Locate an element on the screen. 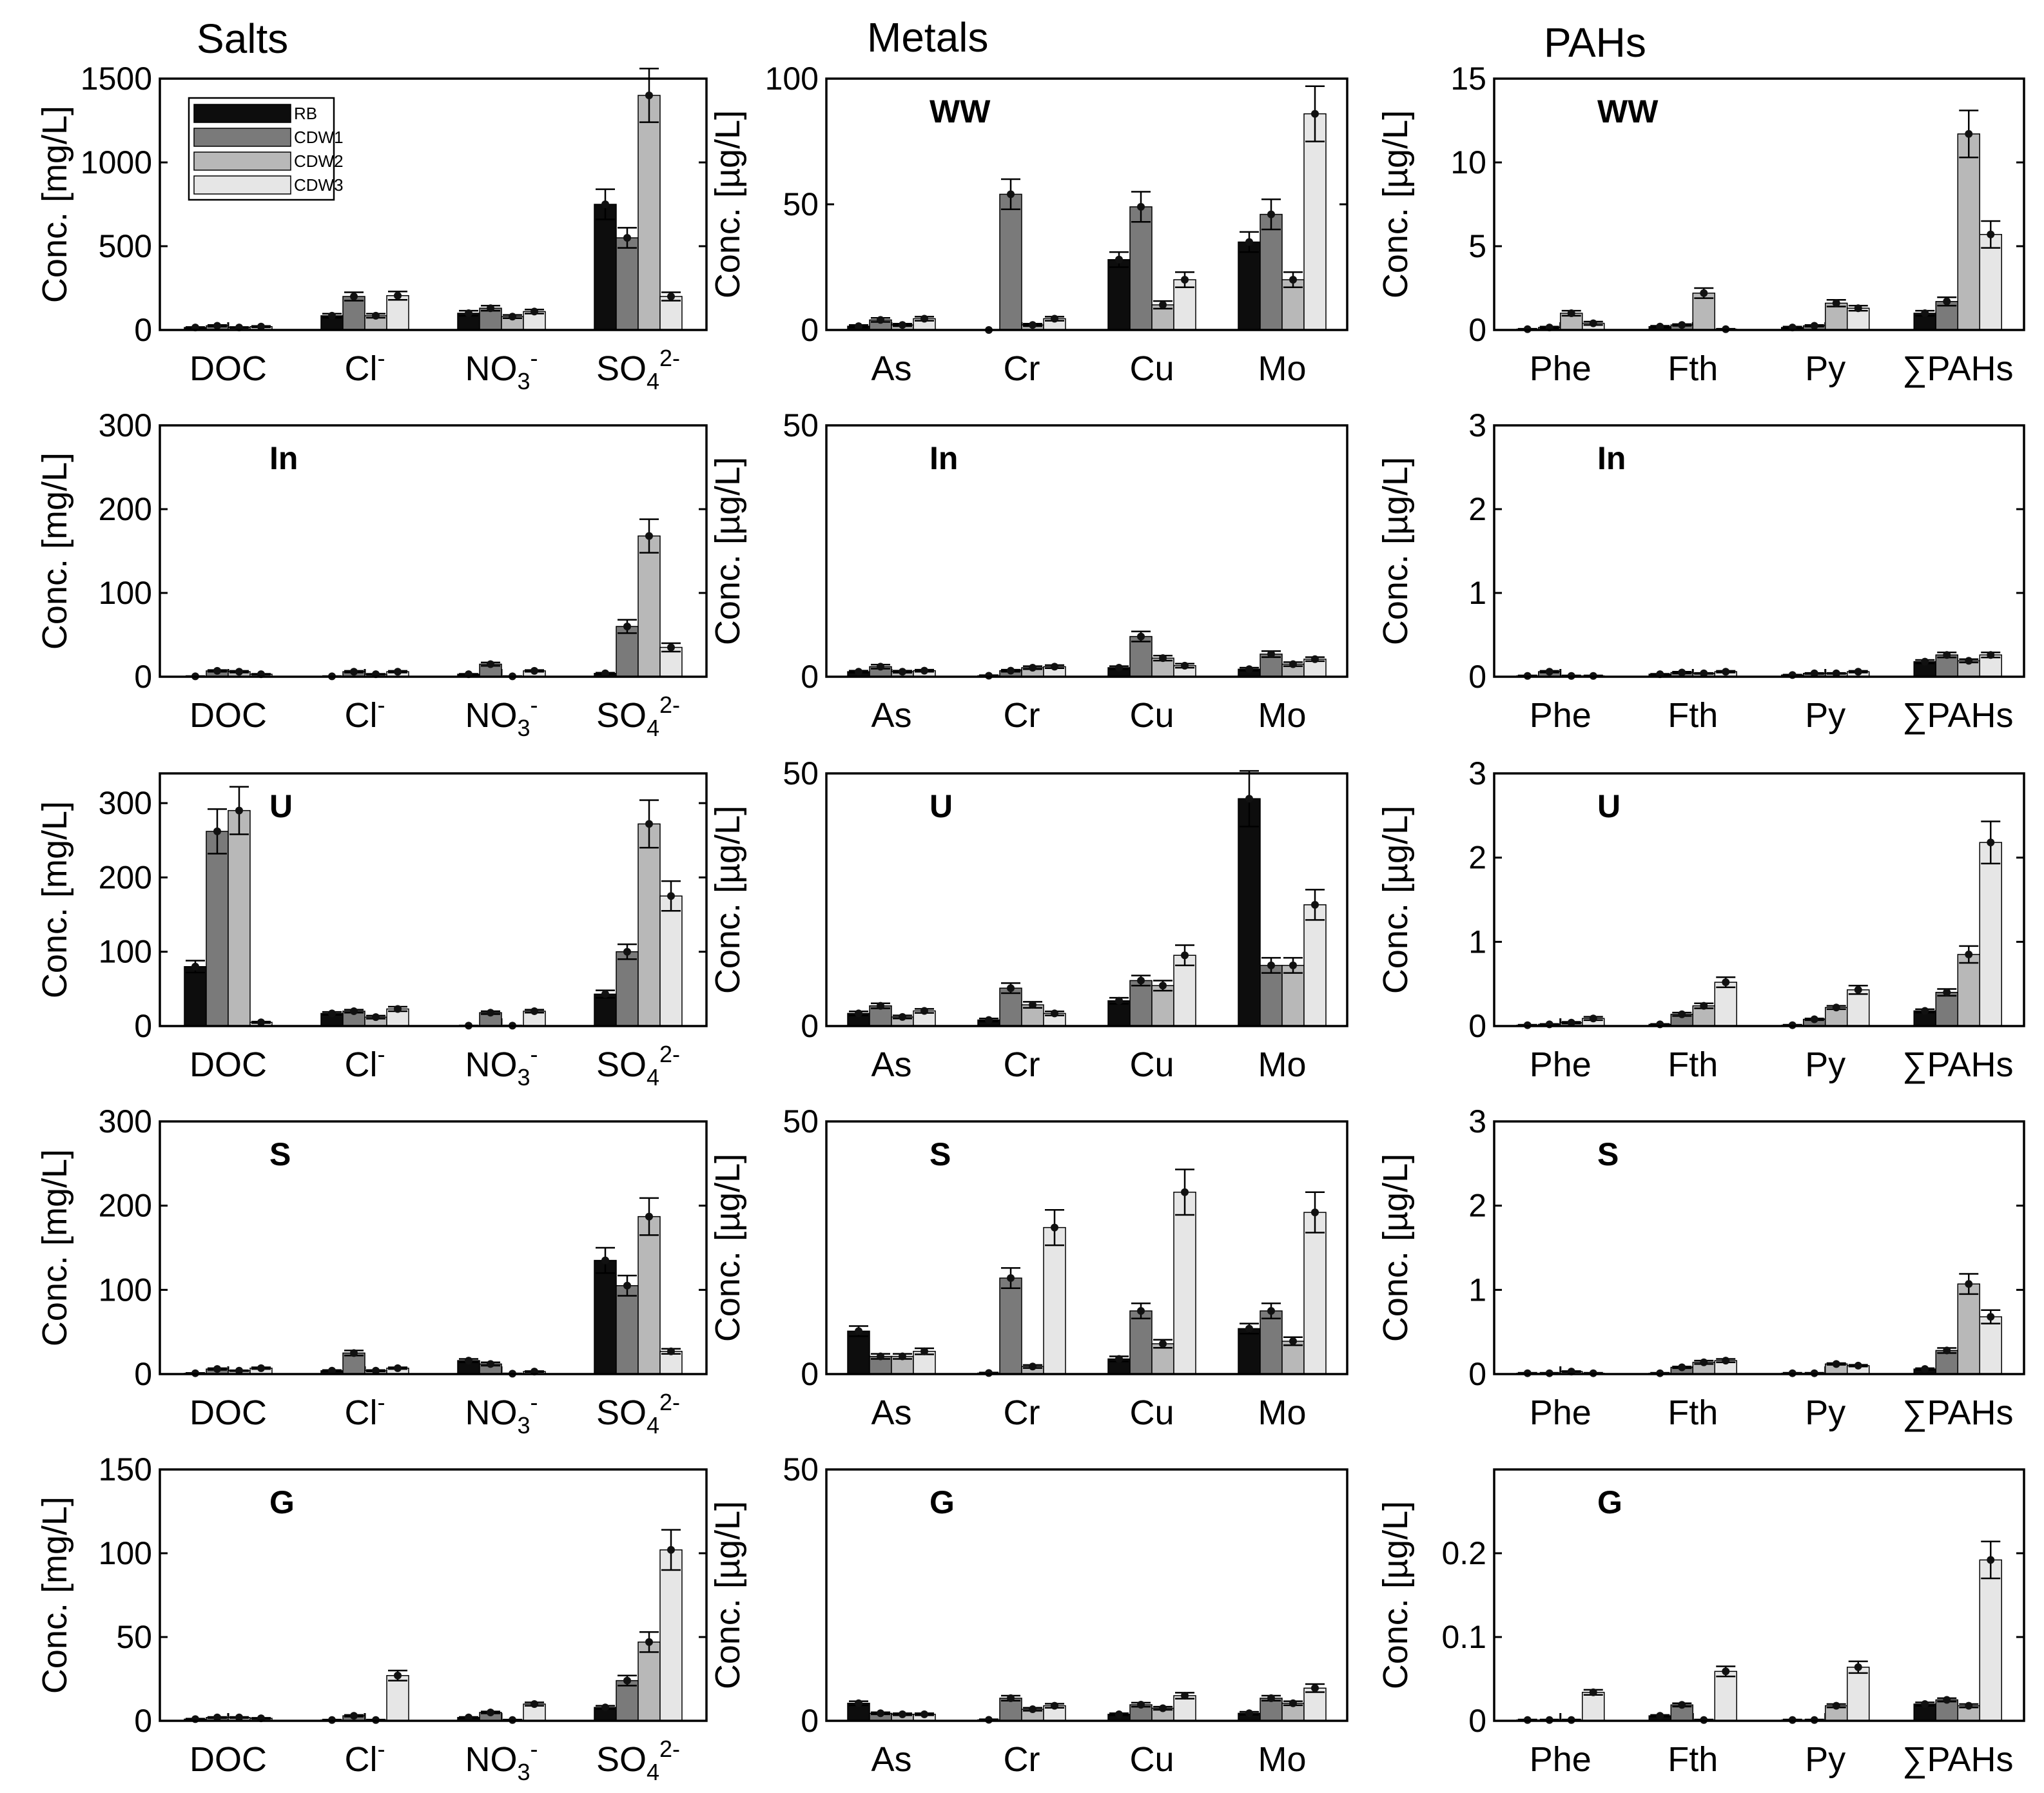 This screenshot has width=2044, height=1793. panel-label: U is located at coordinates (941, 806).